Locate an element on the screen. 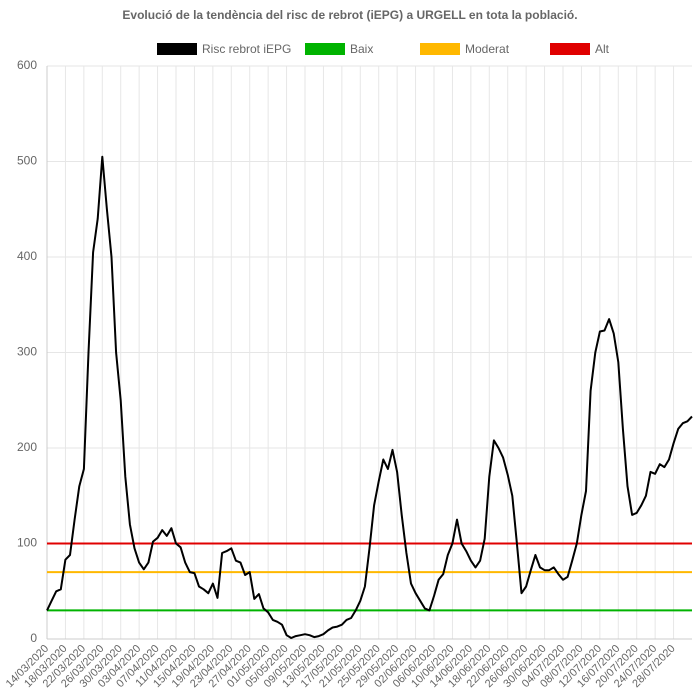 The image size is (700, 700). y-tick-label: 0 is located at coordinates (33, 638).